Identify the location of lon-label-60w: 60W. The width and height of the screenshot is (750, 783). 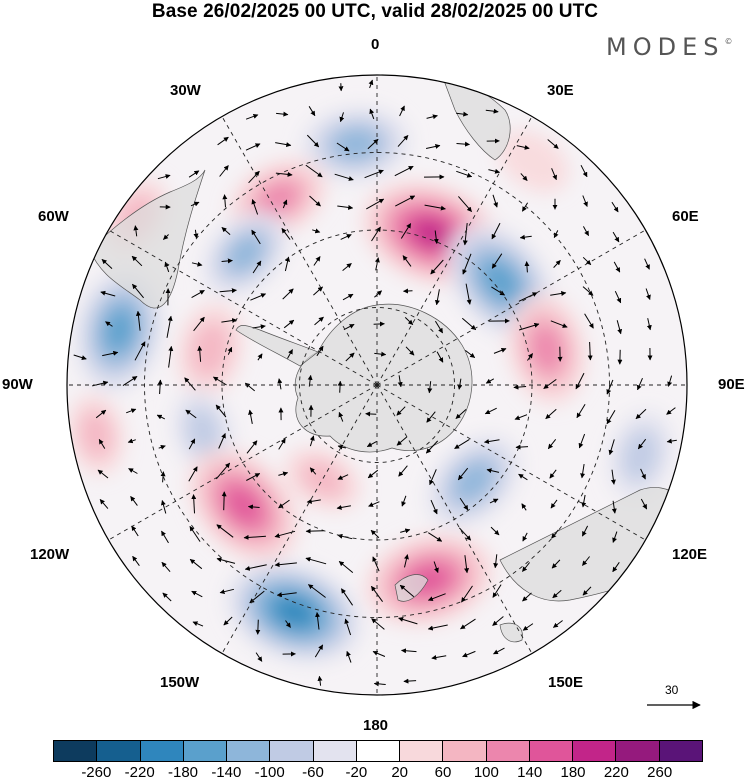
(53, 216).